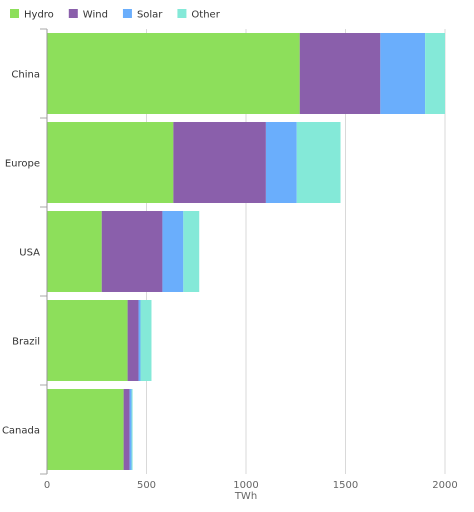 This screenshot has height=512, width=474. What do you see at coordinates (95, 15) in the screenshot?
I see `legend-label-wind: Wind` at bounding box center [95, 15].